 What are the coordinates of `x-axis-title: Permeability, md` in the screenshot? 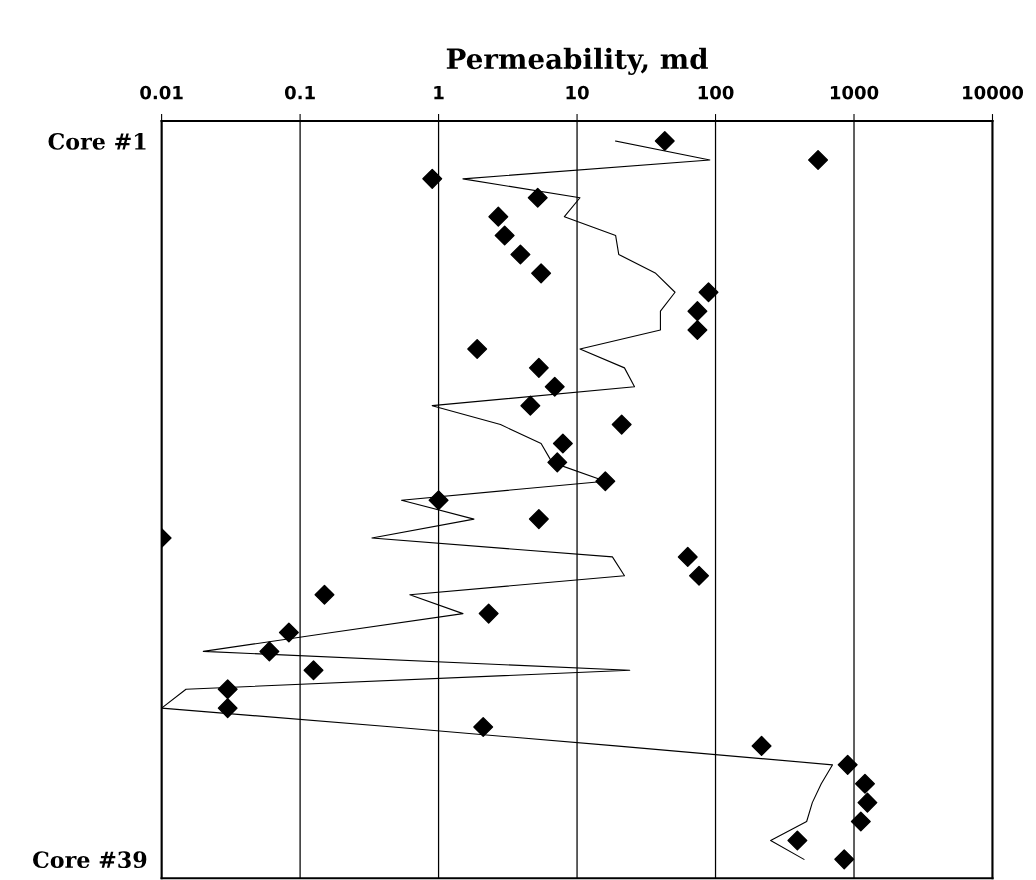 It's located at (577, 61).